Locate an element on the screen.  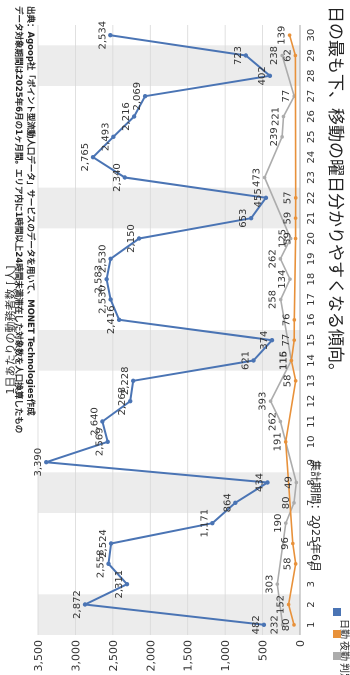
data-label: 62 is located at coordinates (287, 55).